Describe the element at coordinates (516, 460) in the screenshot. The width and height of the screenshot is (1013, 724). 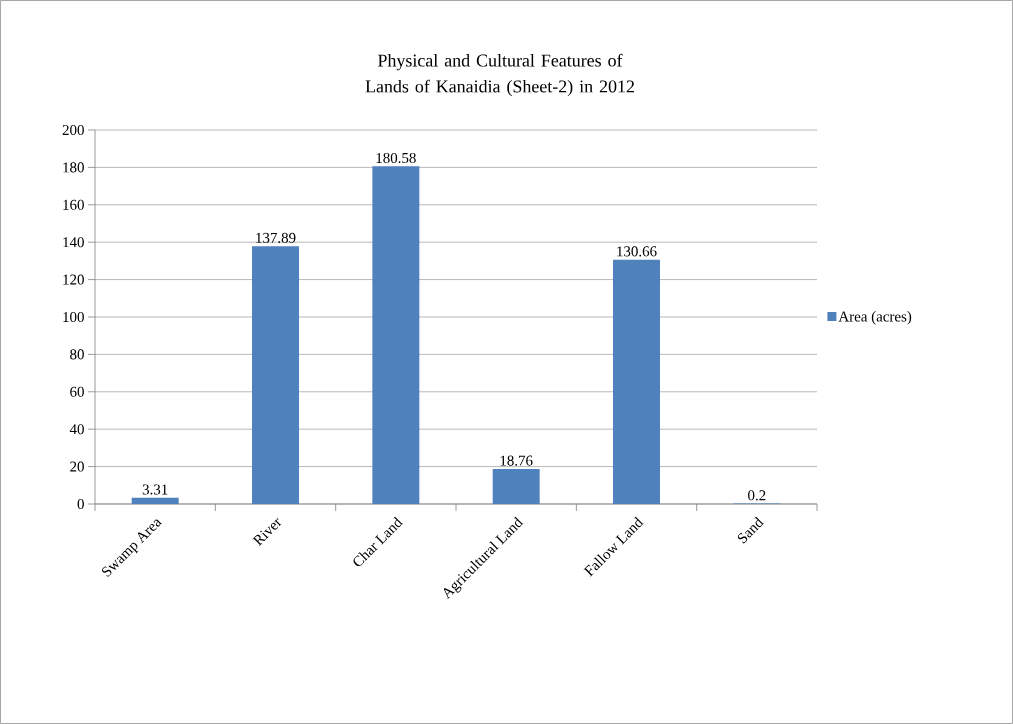
I see `data-label: 18.76` at that location.